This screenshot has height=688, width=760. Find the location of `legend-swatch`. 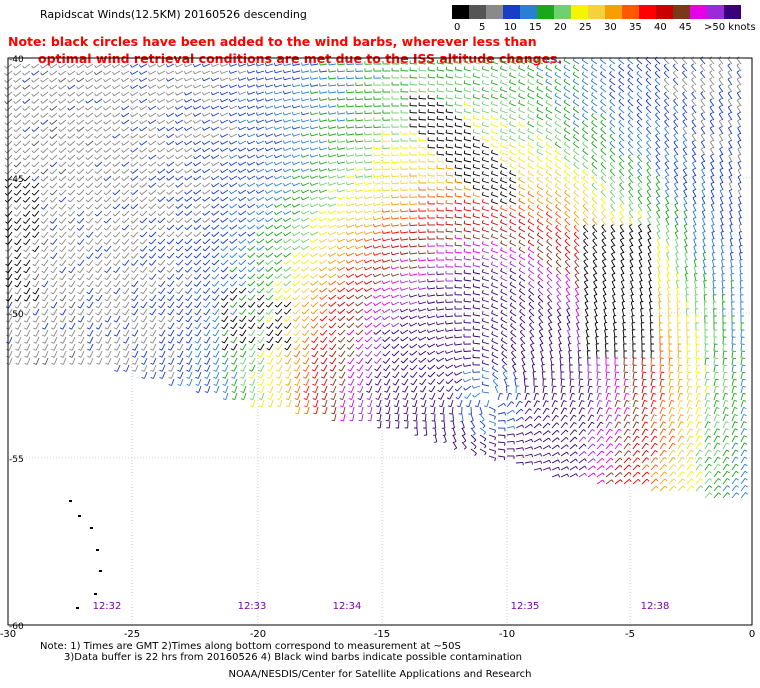

legend-swatch is located at coordinates (545, 12).